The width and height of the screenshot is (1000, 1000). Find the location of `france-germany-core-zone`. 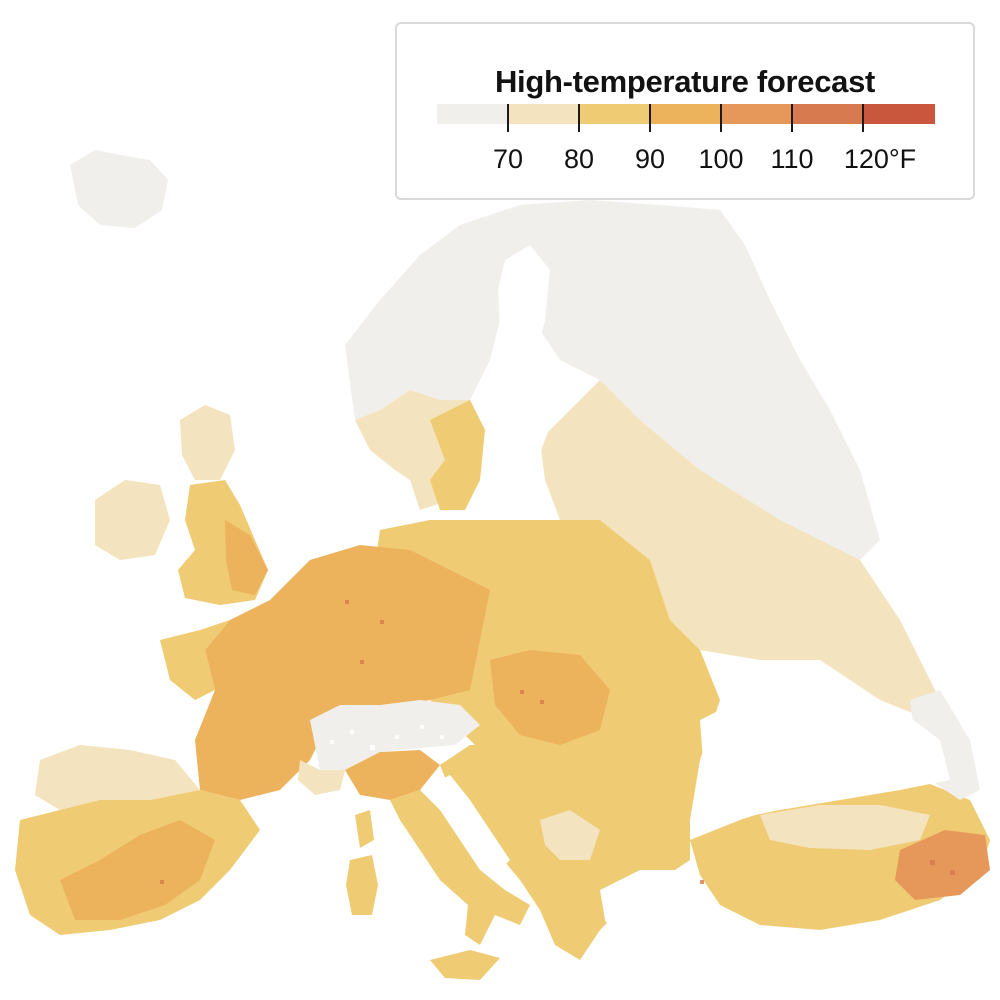

france-germany-core-zone is located at coordinates (342, 672).